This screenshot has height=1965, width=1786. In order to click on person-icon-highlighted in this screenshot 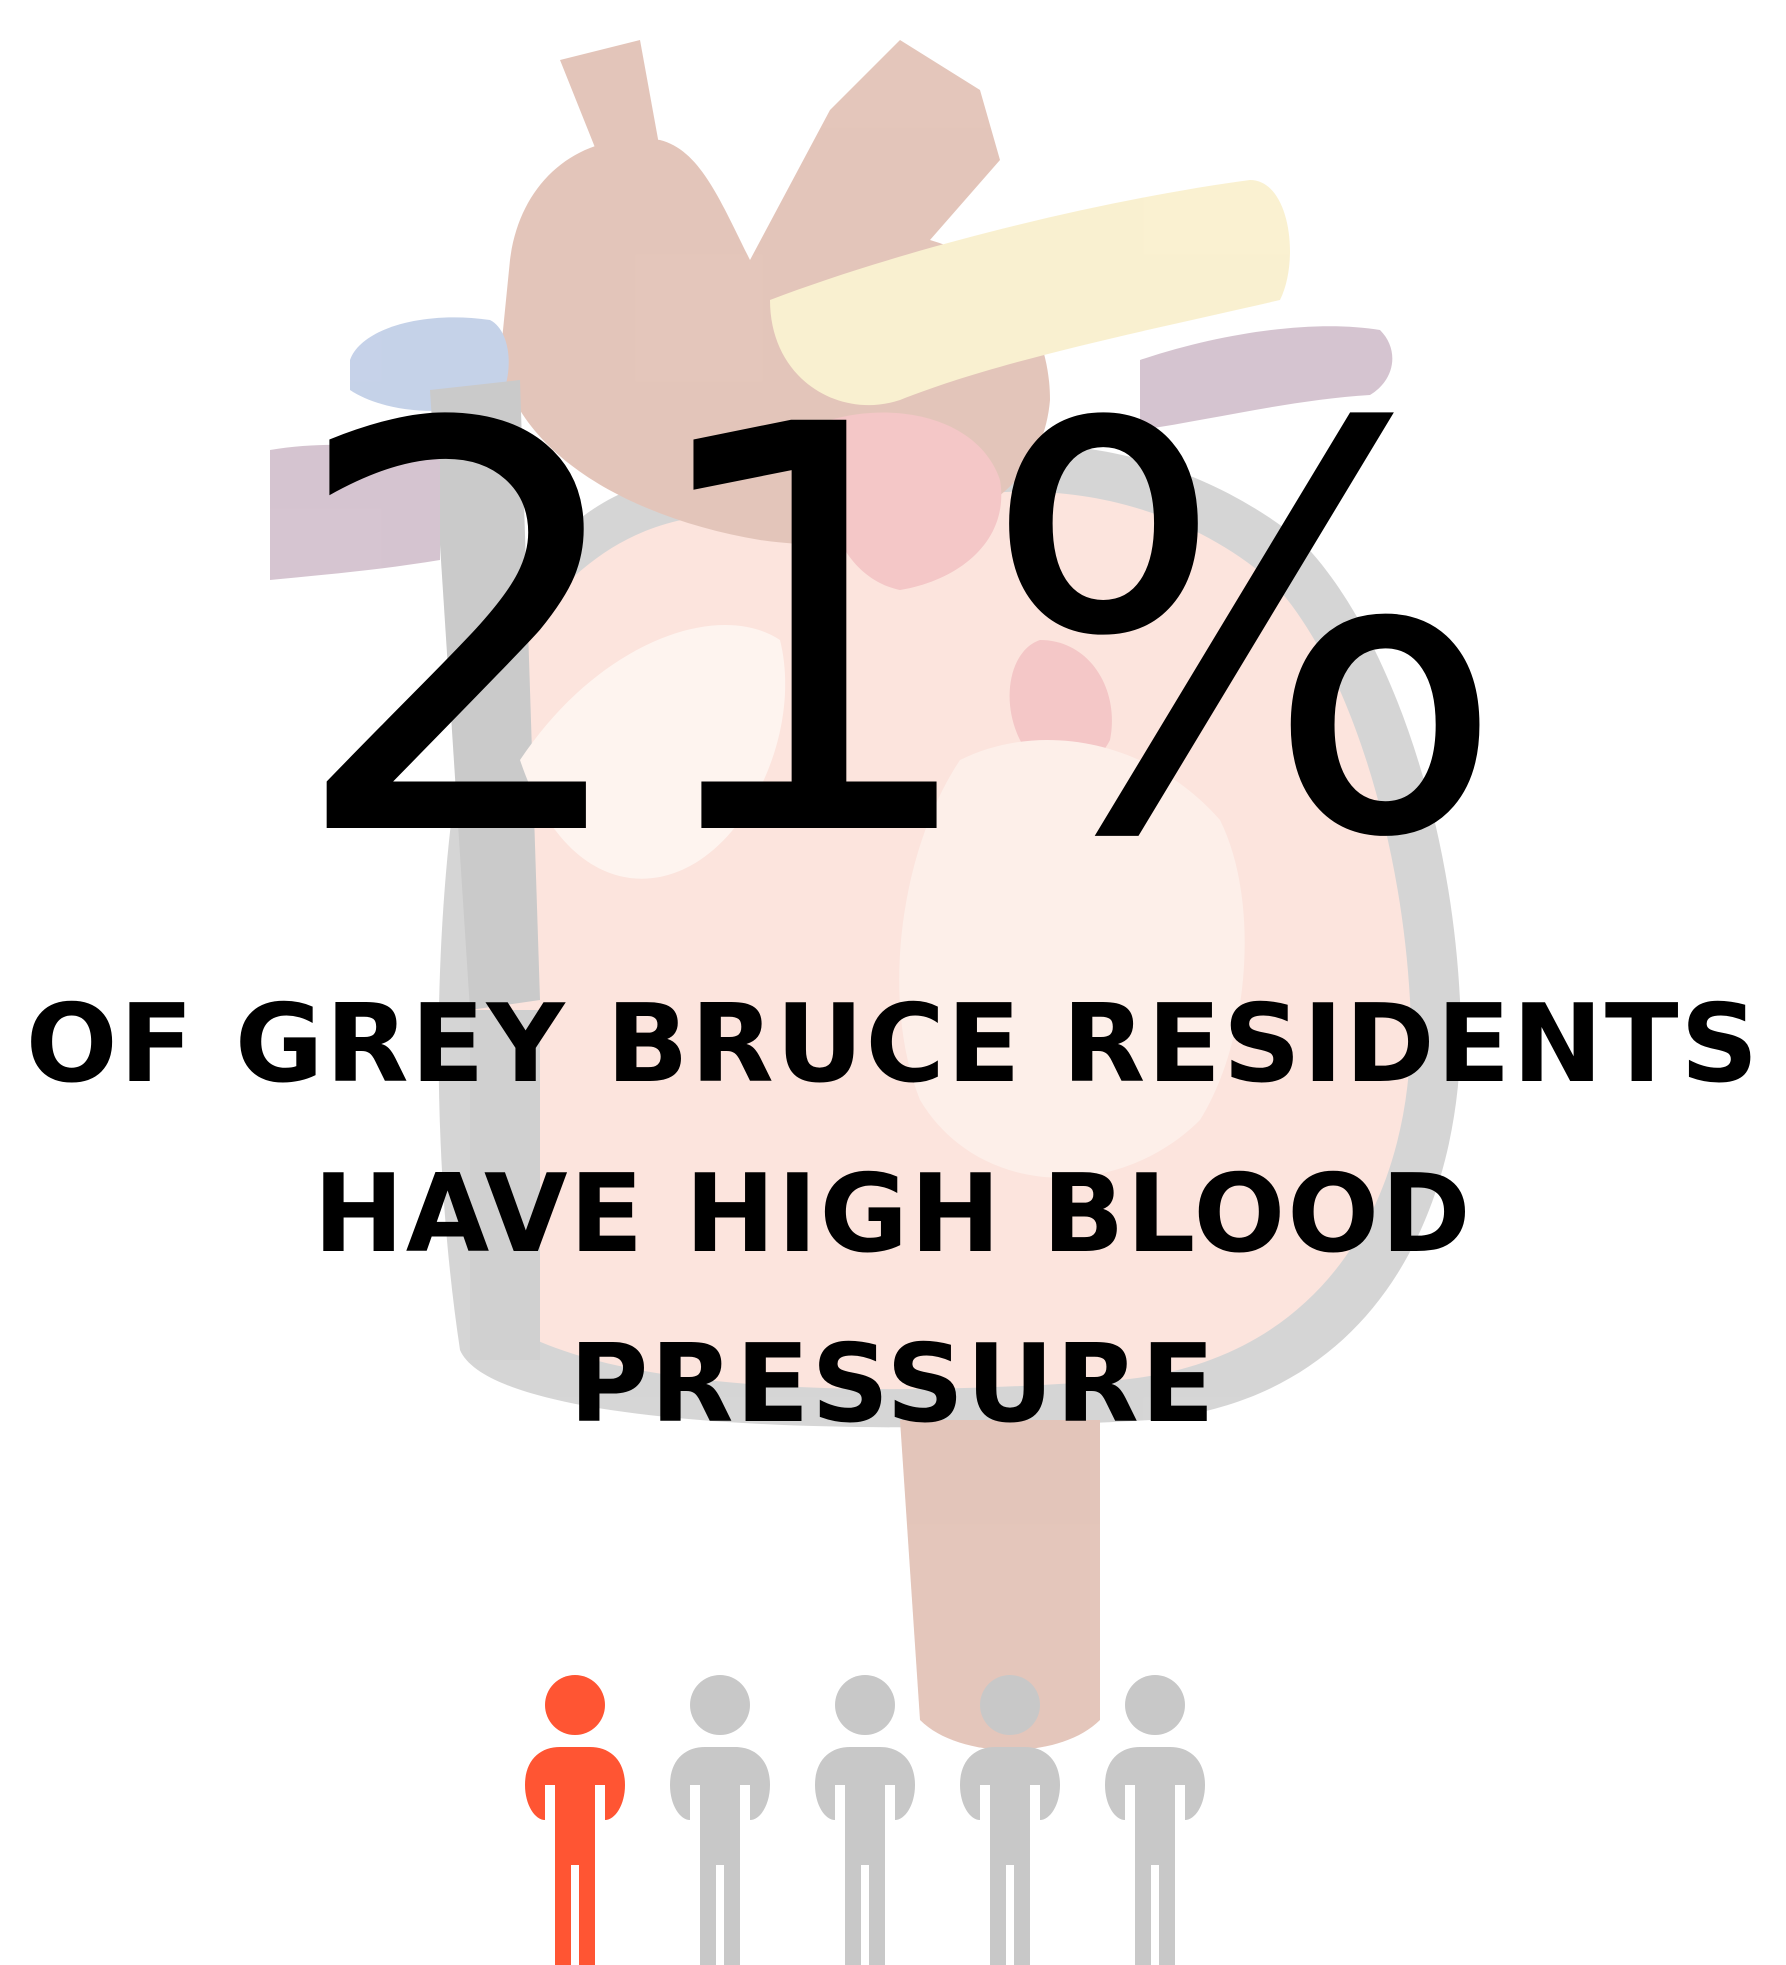, I will do `click(575, 1820)`.